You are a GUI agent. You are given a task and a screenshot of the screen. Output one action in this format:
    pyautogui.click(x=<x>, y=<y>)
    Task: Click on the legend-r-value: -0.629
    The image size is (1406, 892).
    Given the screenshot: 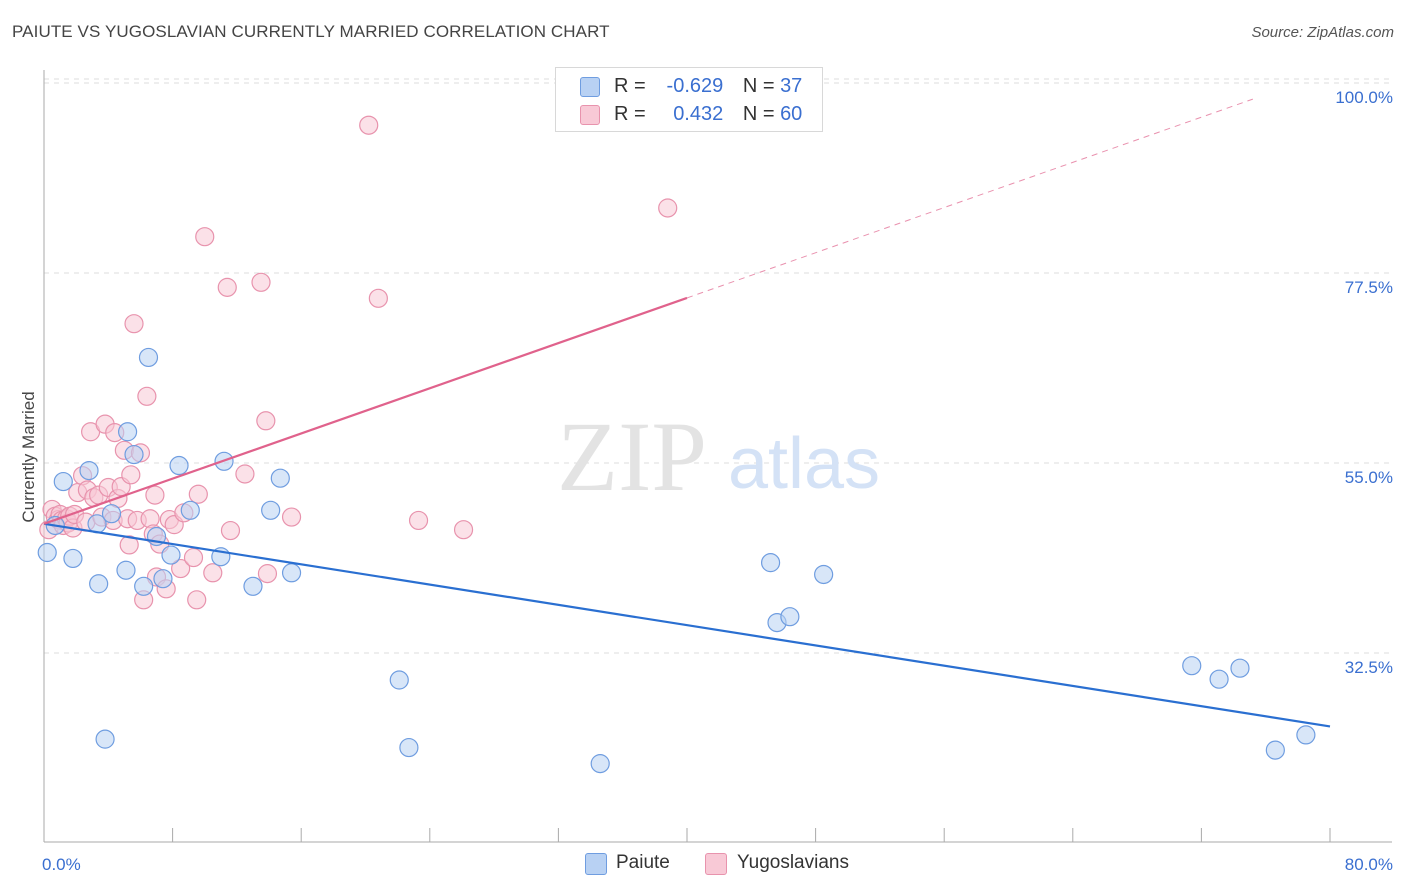 What is the action you would take?
    pyautogui.click(x=695, y=86)
    